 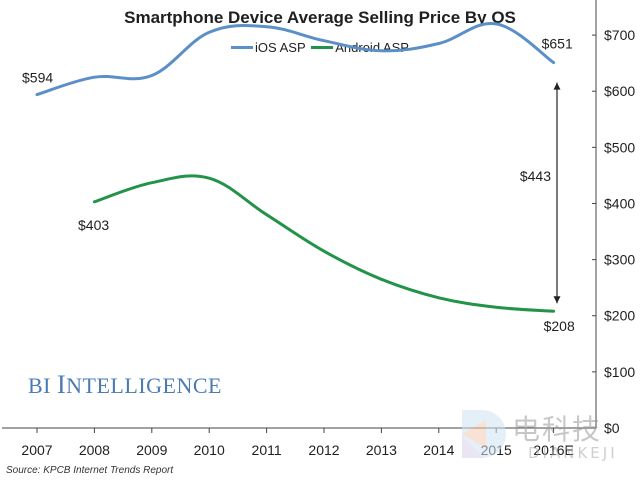 I want to click on y-tick-label: $500, so click(x=619, y=147).